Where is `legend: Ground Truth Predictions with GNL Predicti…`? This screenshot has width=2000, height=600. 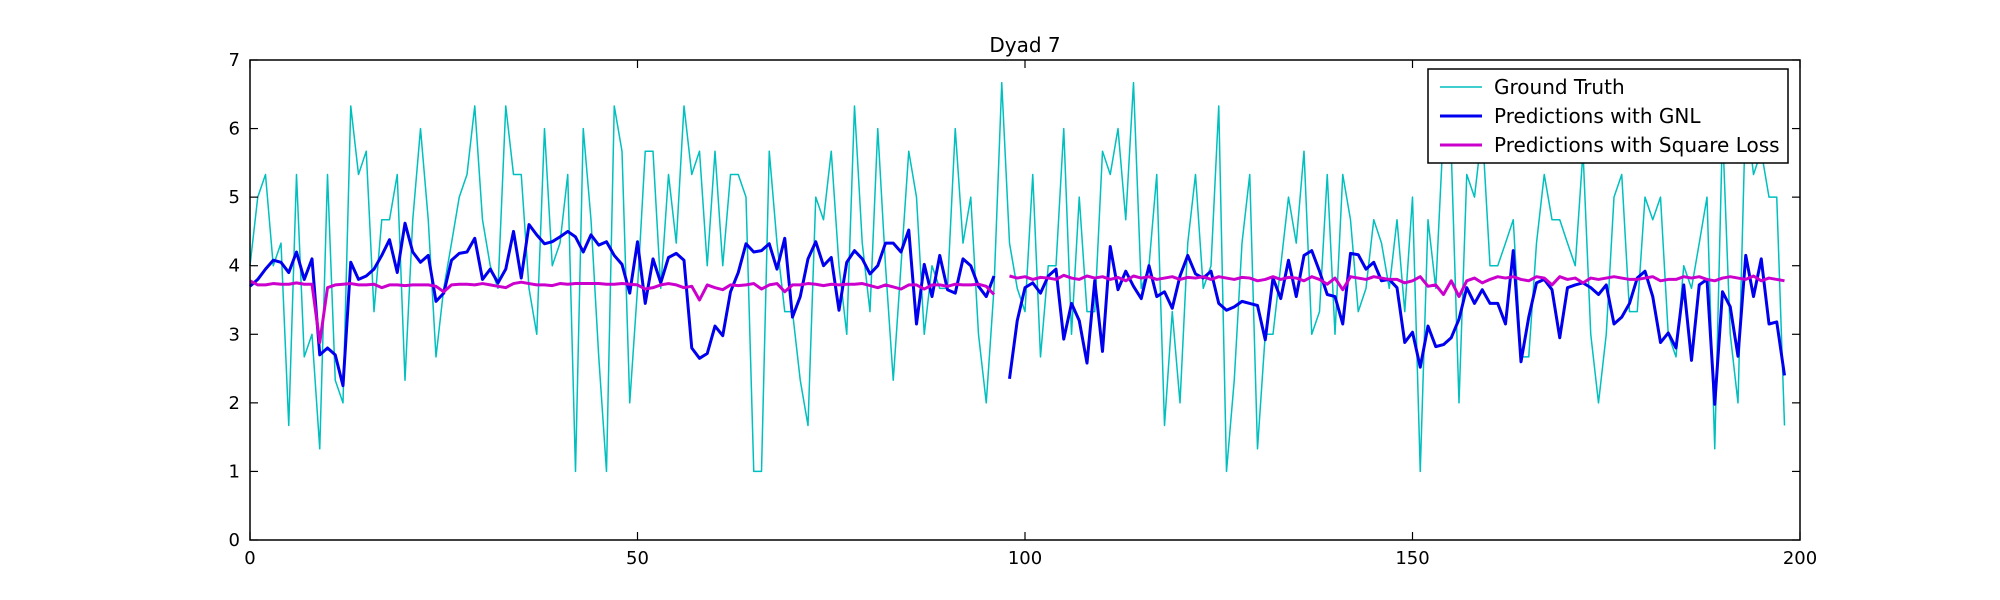 legend: Ground Truth Predictions with GNL Predicti… is located at coordinates (1608, 116).